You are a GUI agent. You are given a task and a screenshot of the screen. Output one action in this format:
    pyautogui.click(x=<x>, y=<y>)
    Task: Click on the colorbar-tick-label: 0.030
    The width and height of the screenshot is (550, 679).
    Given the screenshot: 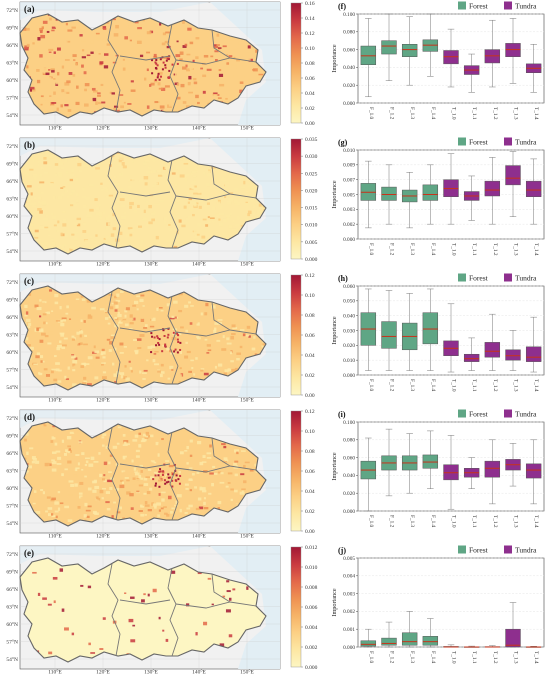 What is the action you would take?
    pyautogui.click(x=311, y=157)
    